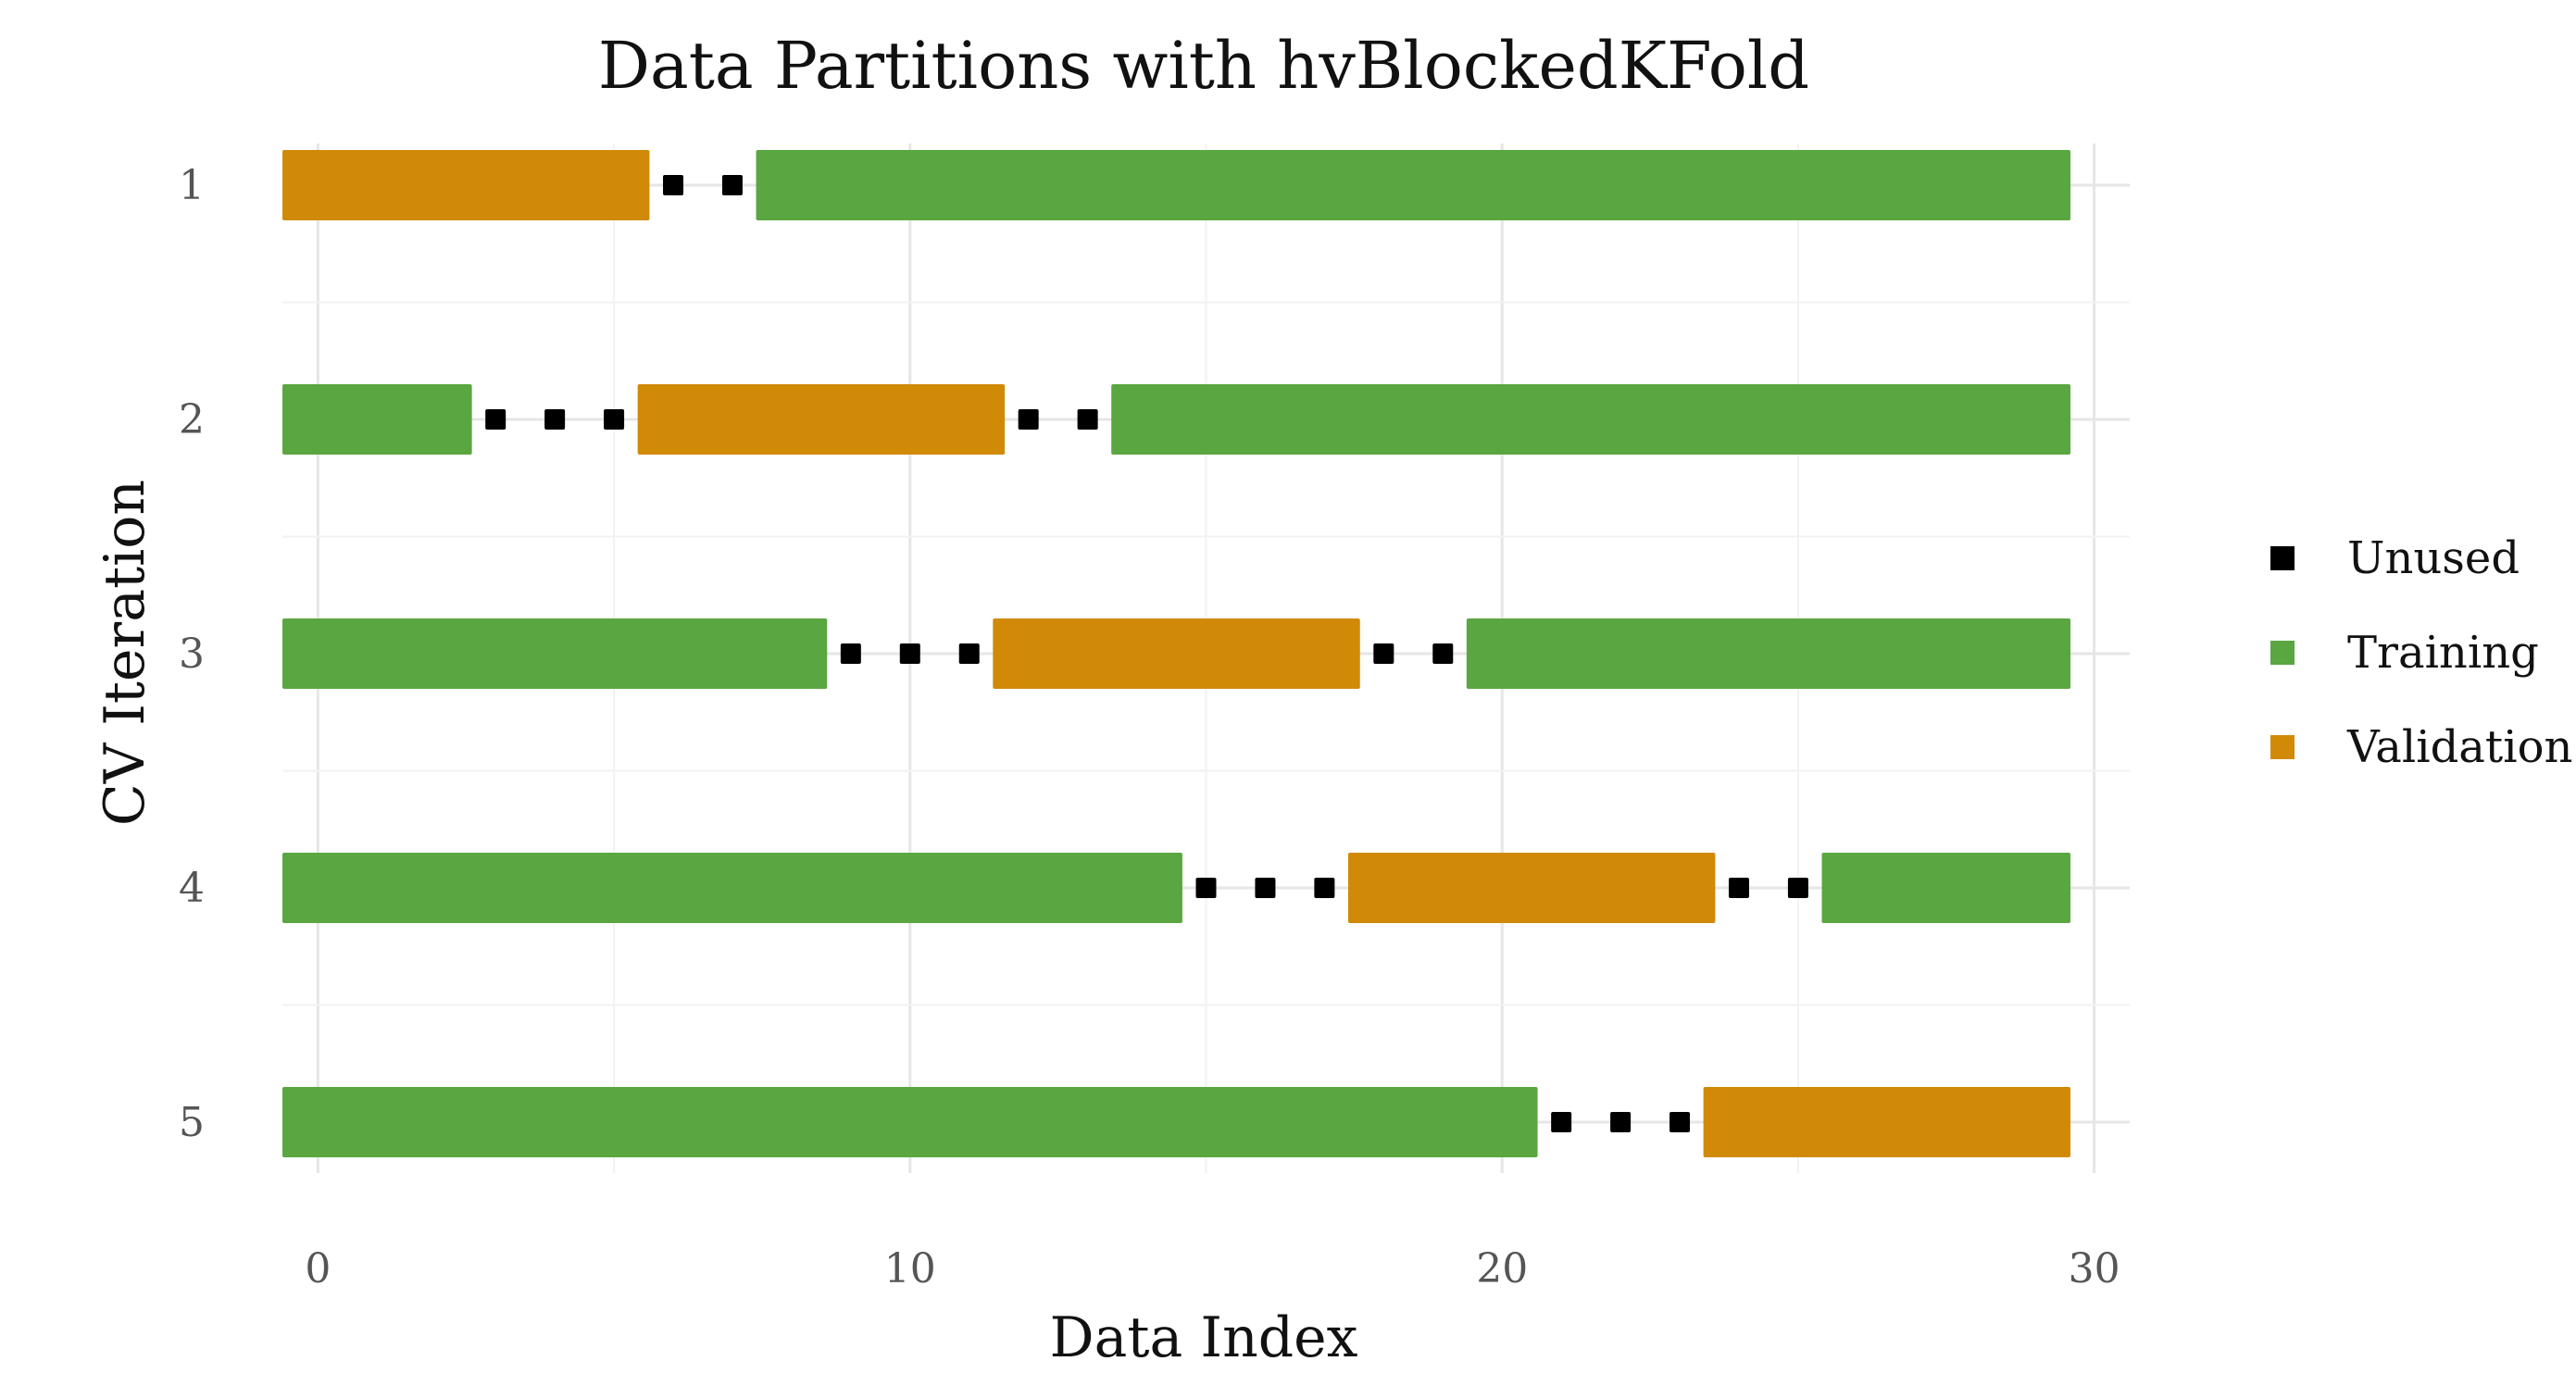 The image size is (2576, 1386). What do you see at coordinates (2094, 1268) in the screenshot?
I see `x-tick-label: 30` at bounding box center [2094, 1268].